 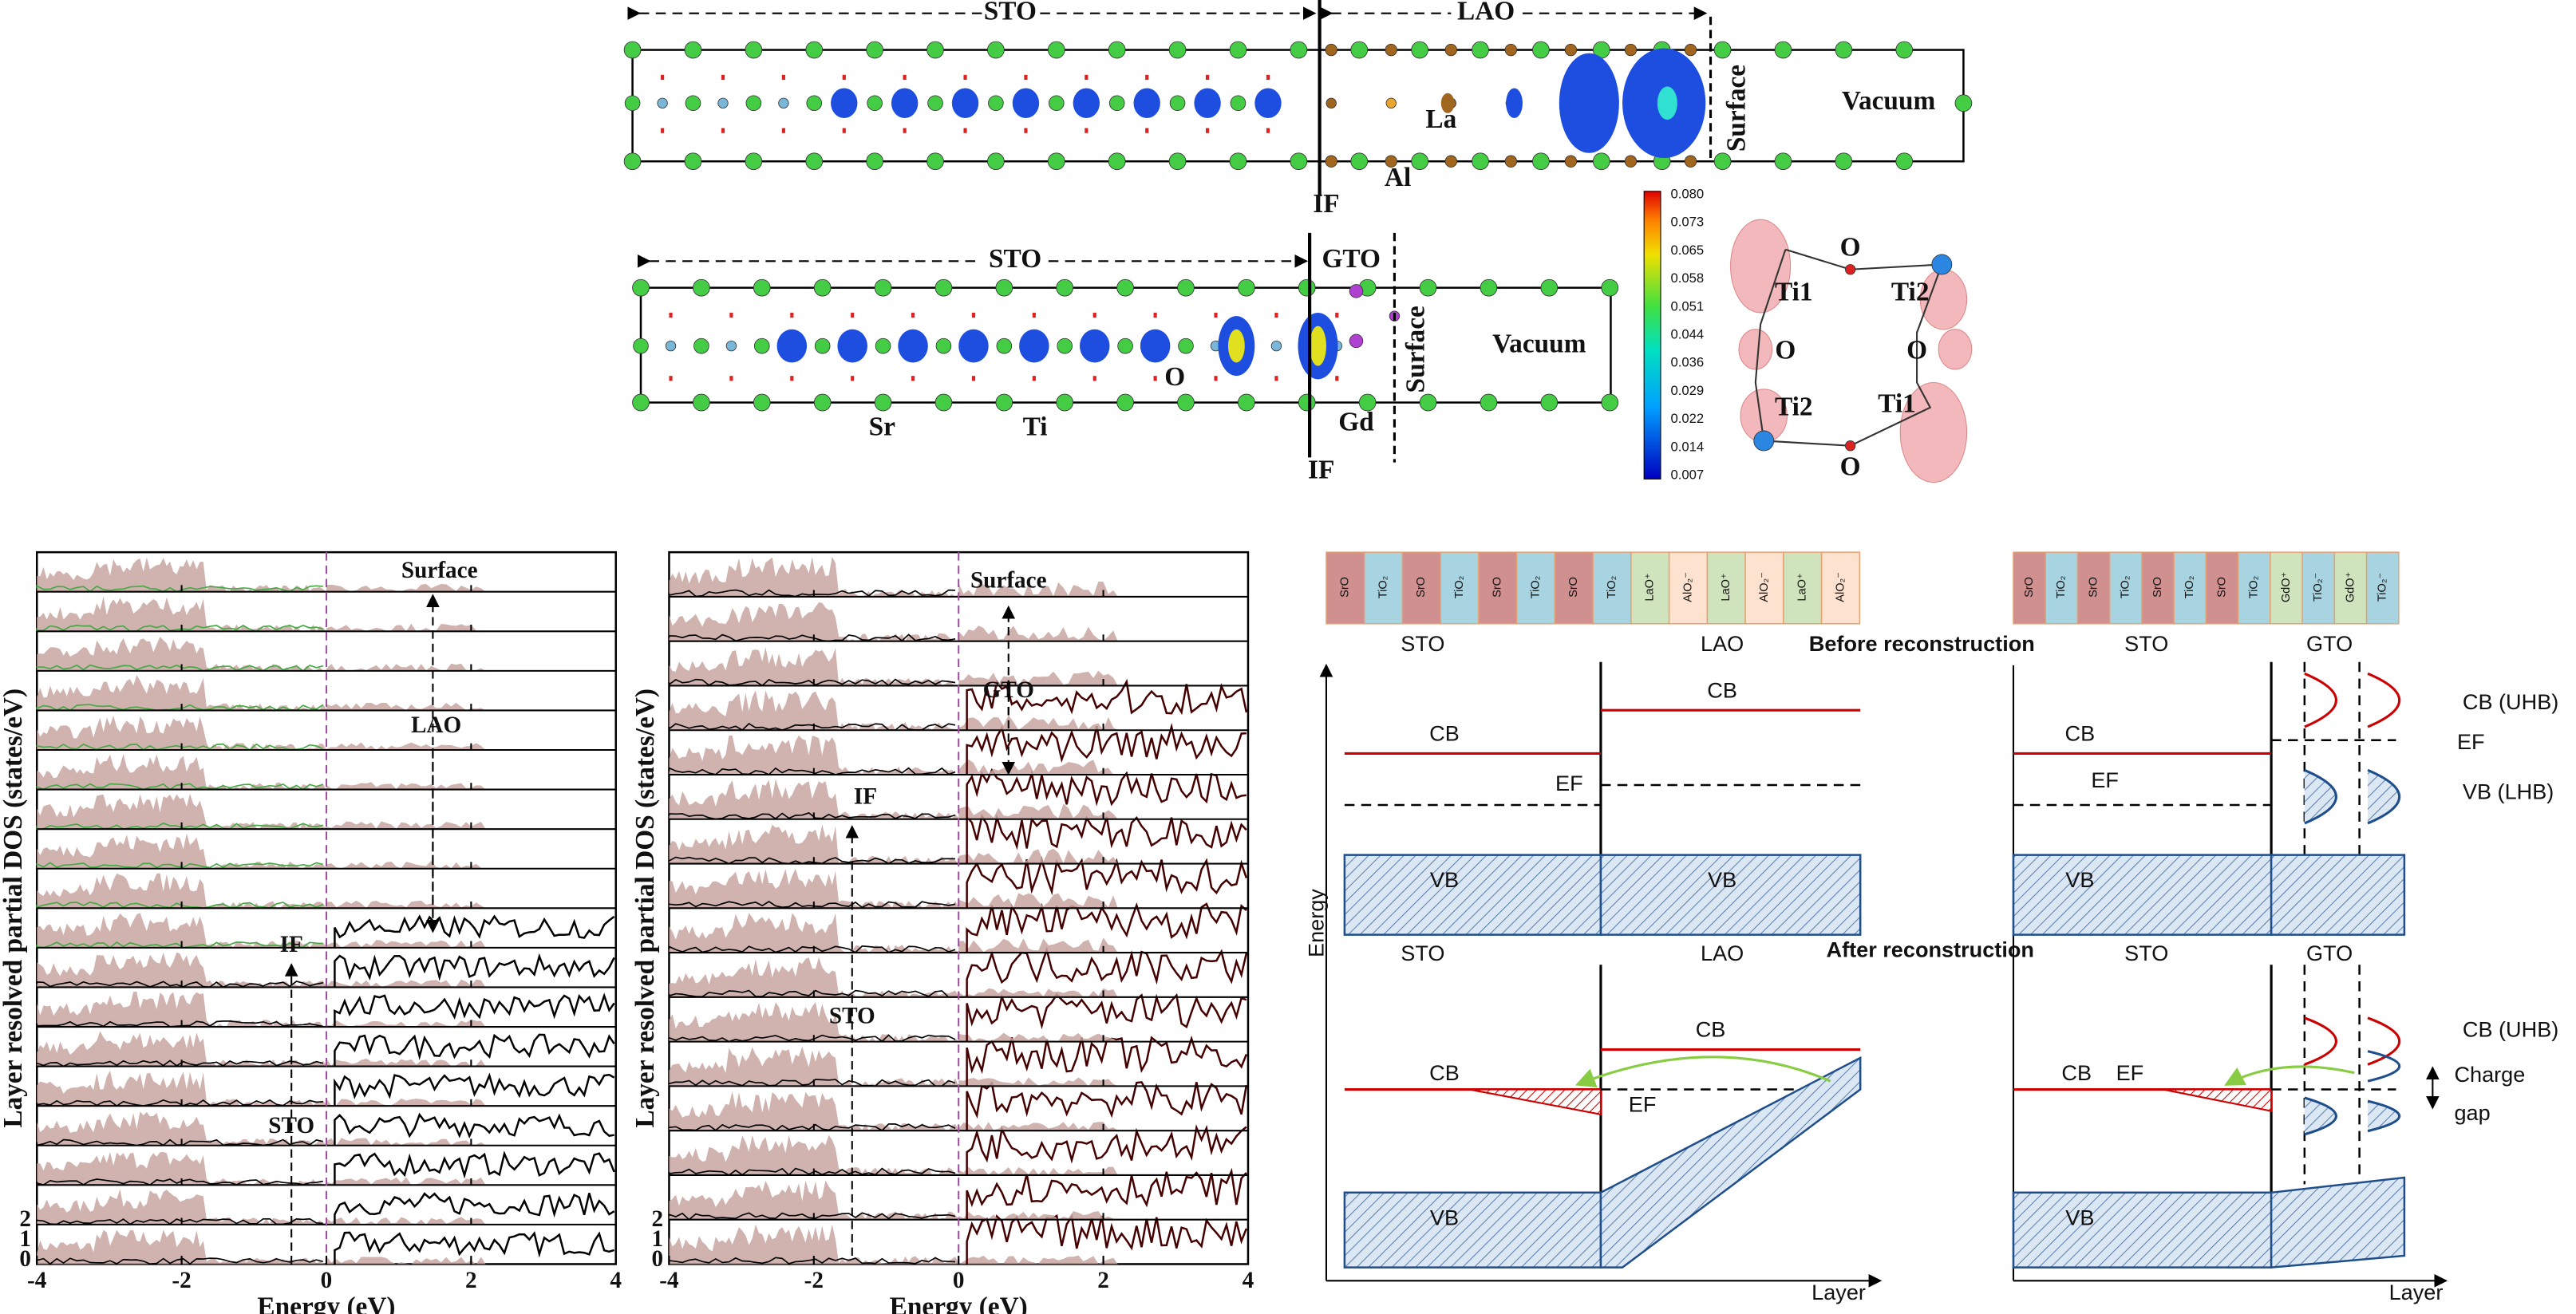 I want to click on label: GdO⁺, so click(x=2286, y=587).